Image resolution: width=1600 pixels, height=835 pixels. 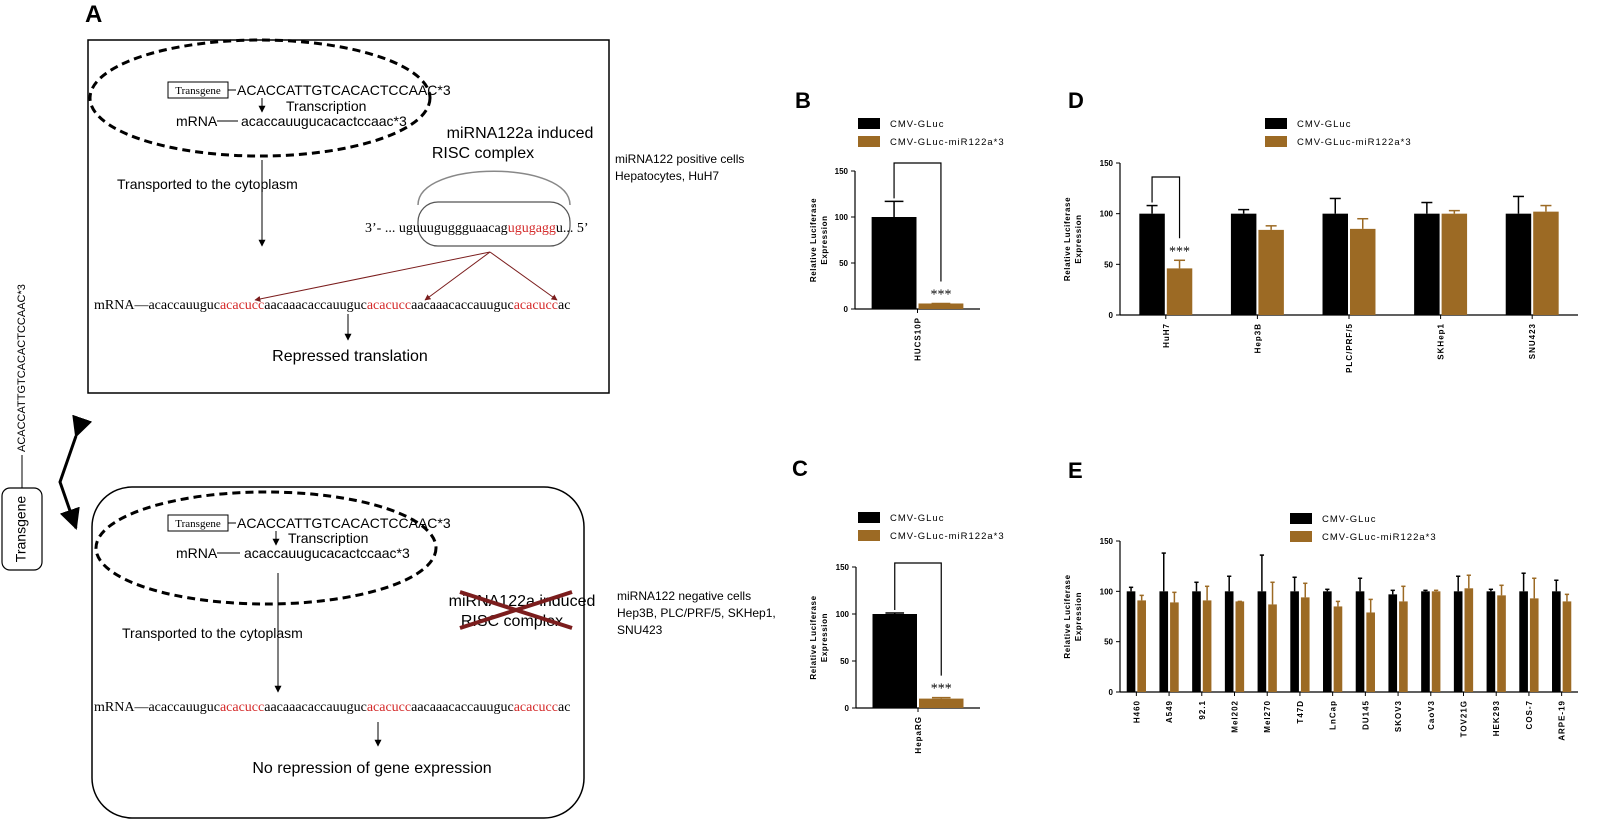 I want to click on x-tick-label: ARPE-19, so click(x=1562, y=720).